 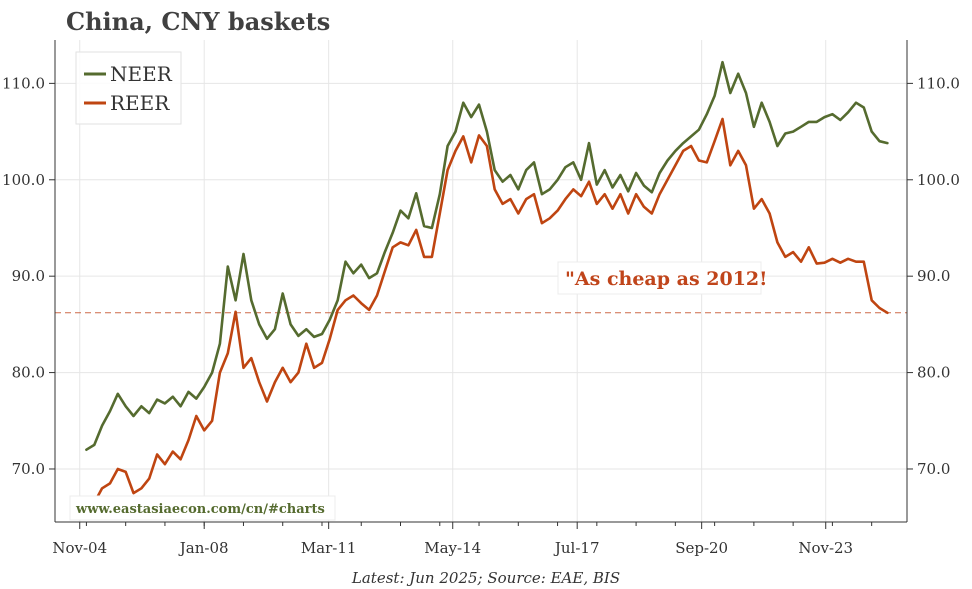 I want to click on chart-title: China, CNY baskets, so click(x=198, y=21).